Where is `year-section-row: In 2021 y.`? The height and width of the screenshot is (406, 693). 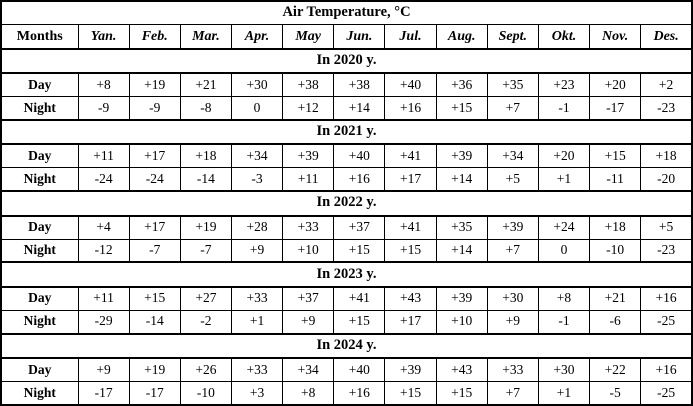
year-section-row: In 2021 y. is located at coordinates (346, 132).